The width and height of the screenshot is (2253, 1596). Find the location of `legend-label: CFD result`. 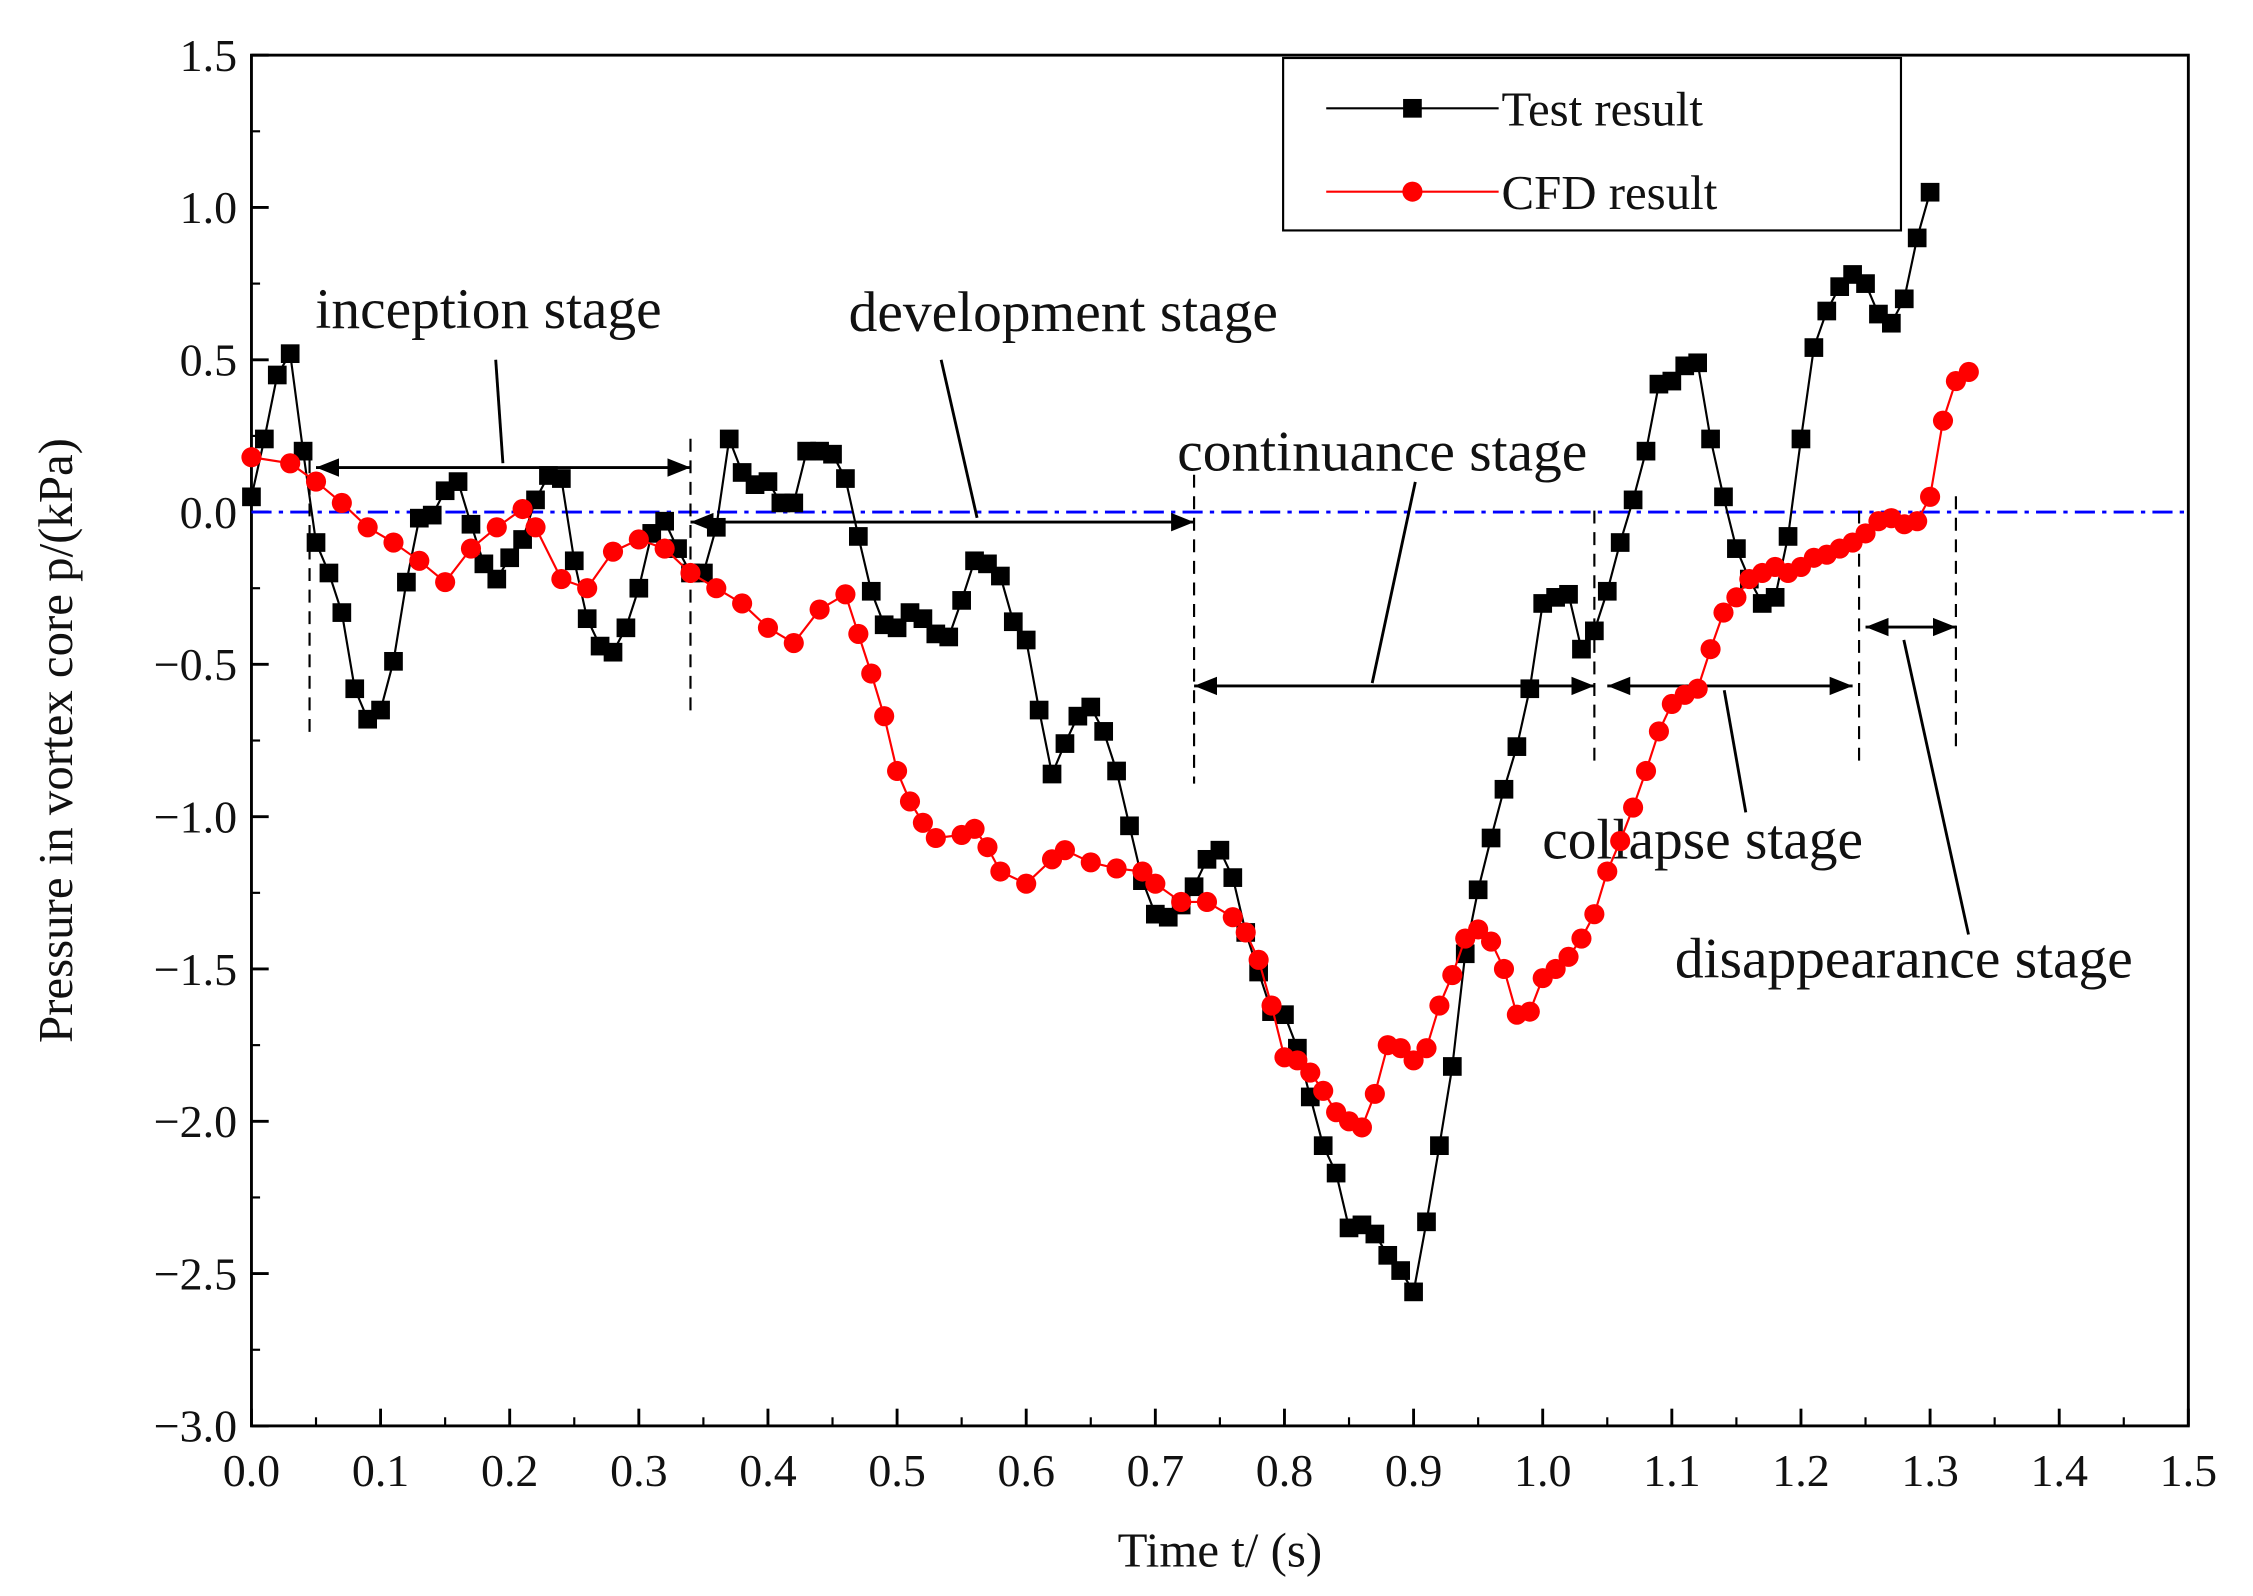

legend-label: CFD result is located at coordinates (1610, 192).